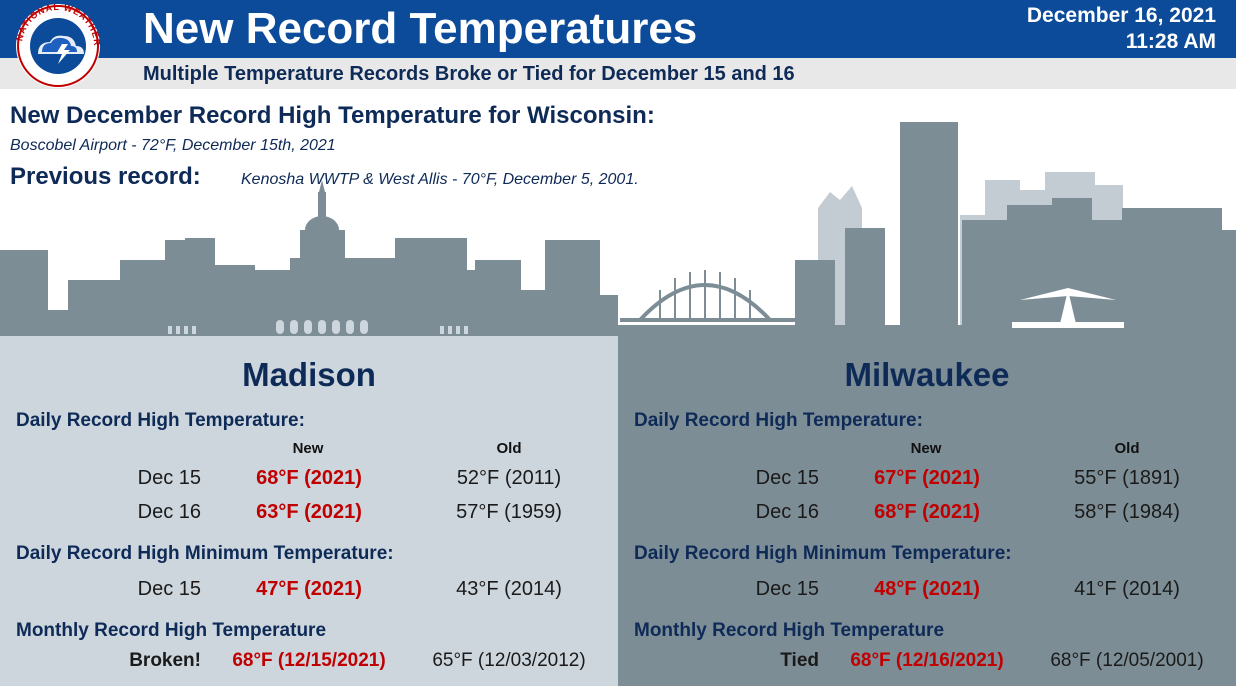 This screenshot has width=1236, height=686. I want to click on daily-high-row-new: 63°F (2021), so click(309, 512).